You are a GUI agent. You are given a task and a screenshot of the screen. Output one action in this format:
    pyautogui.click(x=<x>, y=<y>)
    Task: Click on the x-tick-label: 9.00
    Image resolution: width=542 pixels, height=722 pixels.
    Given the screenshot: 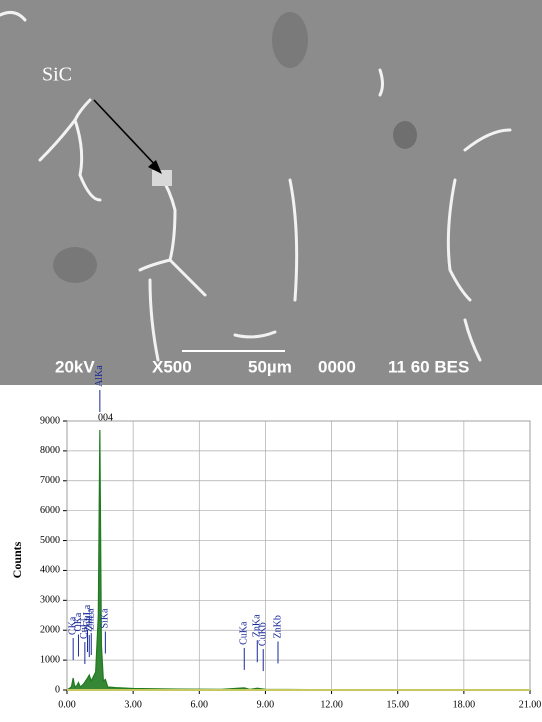 What is the action you would take?
    pyautogui.click(x=266, y=704)
    